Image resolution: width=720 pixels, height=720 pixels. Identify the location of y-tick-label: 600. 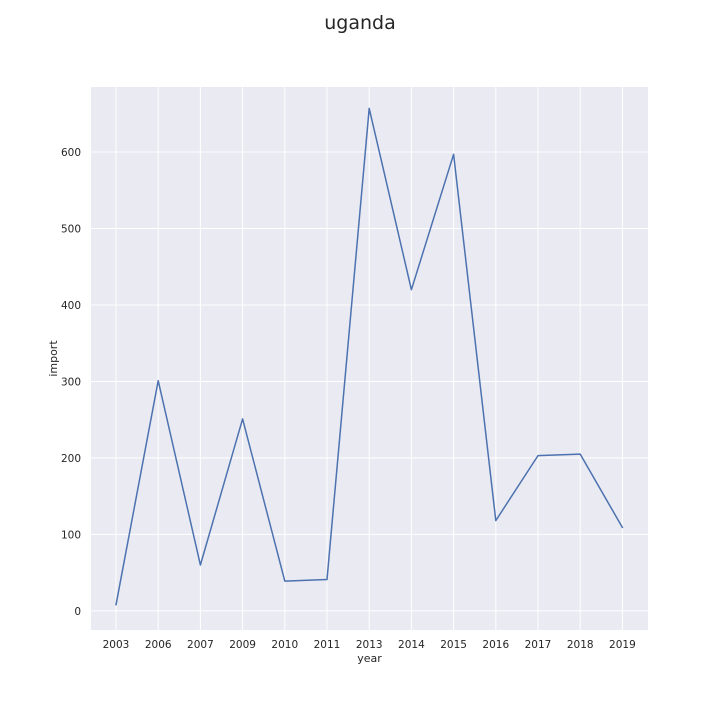
(71, 153).